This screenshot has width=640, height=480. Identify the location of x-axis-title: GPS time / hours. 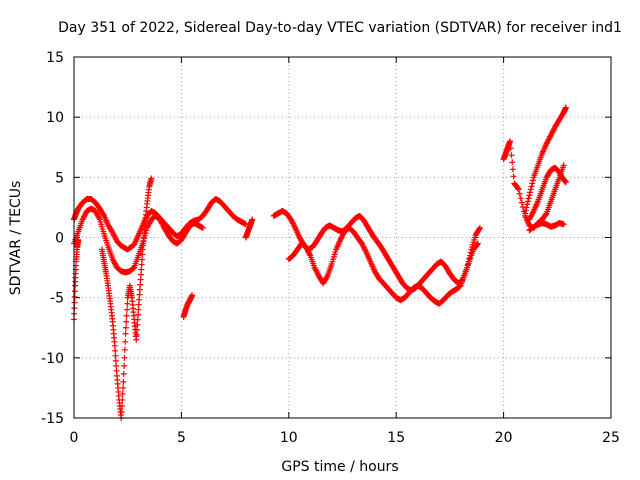
(339, 467).